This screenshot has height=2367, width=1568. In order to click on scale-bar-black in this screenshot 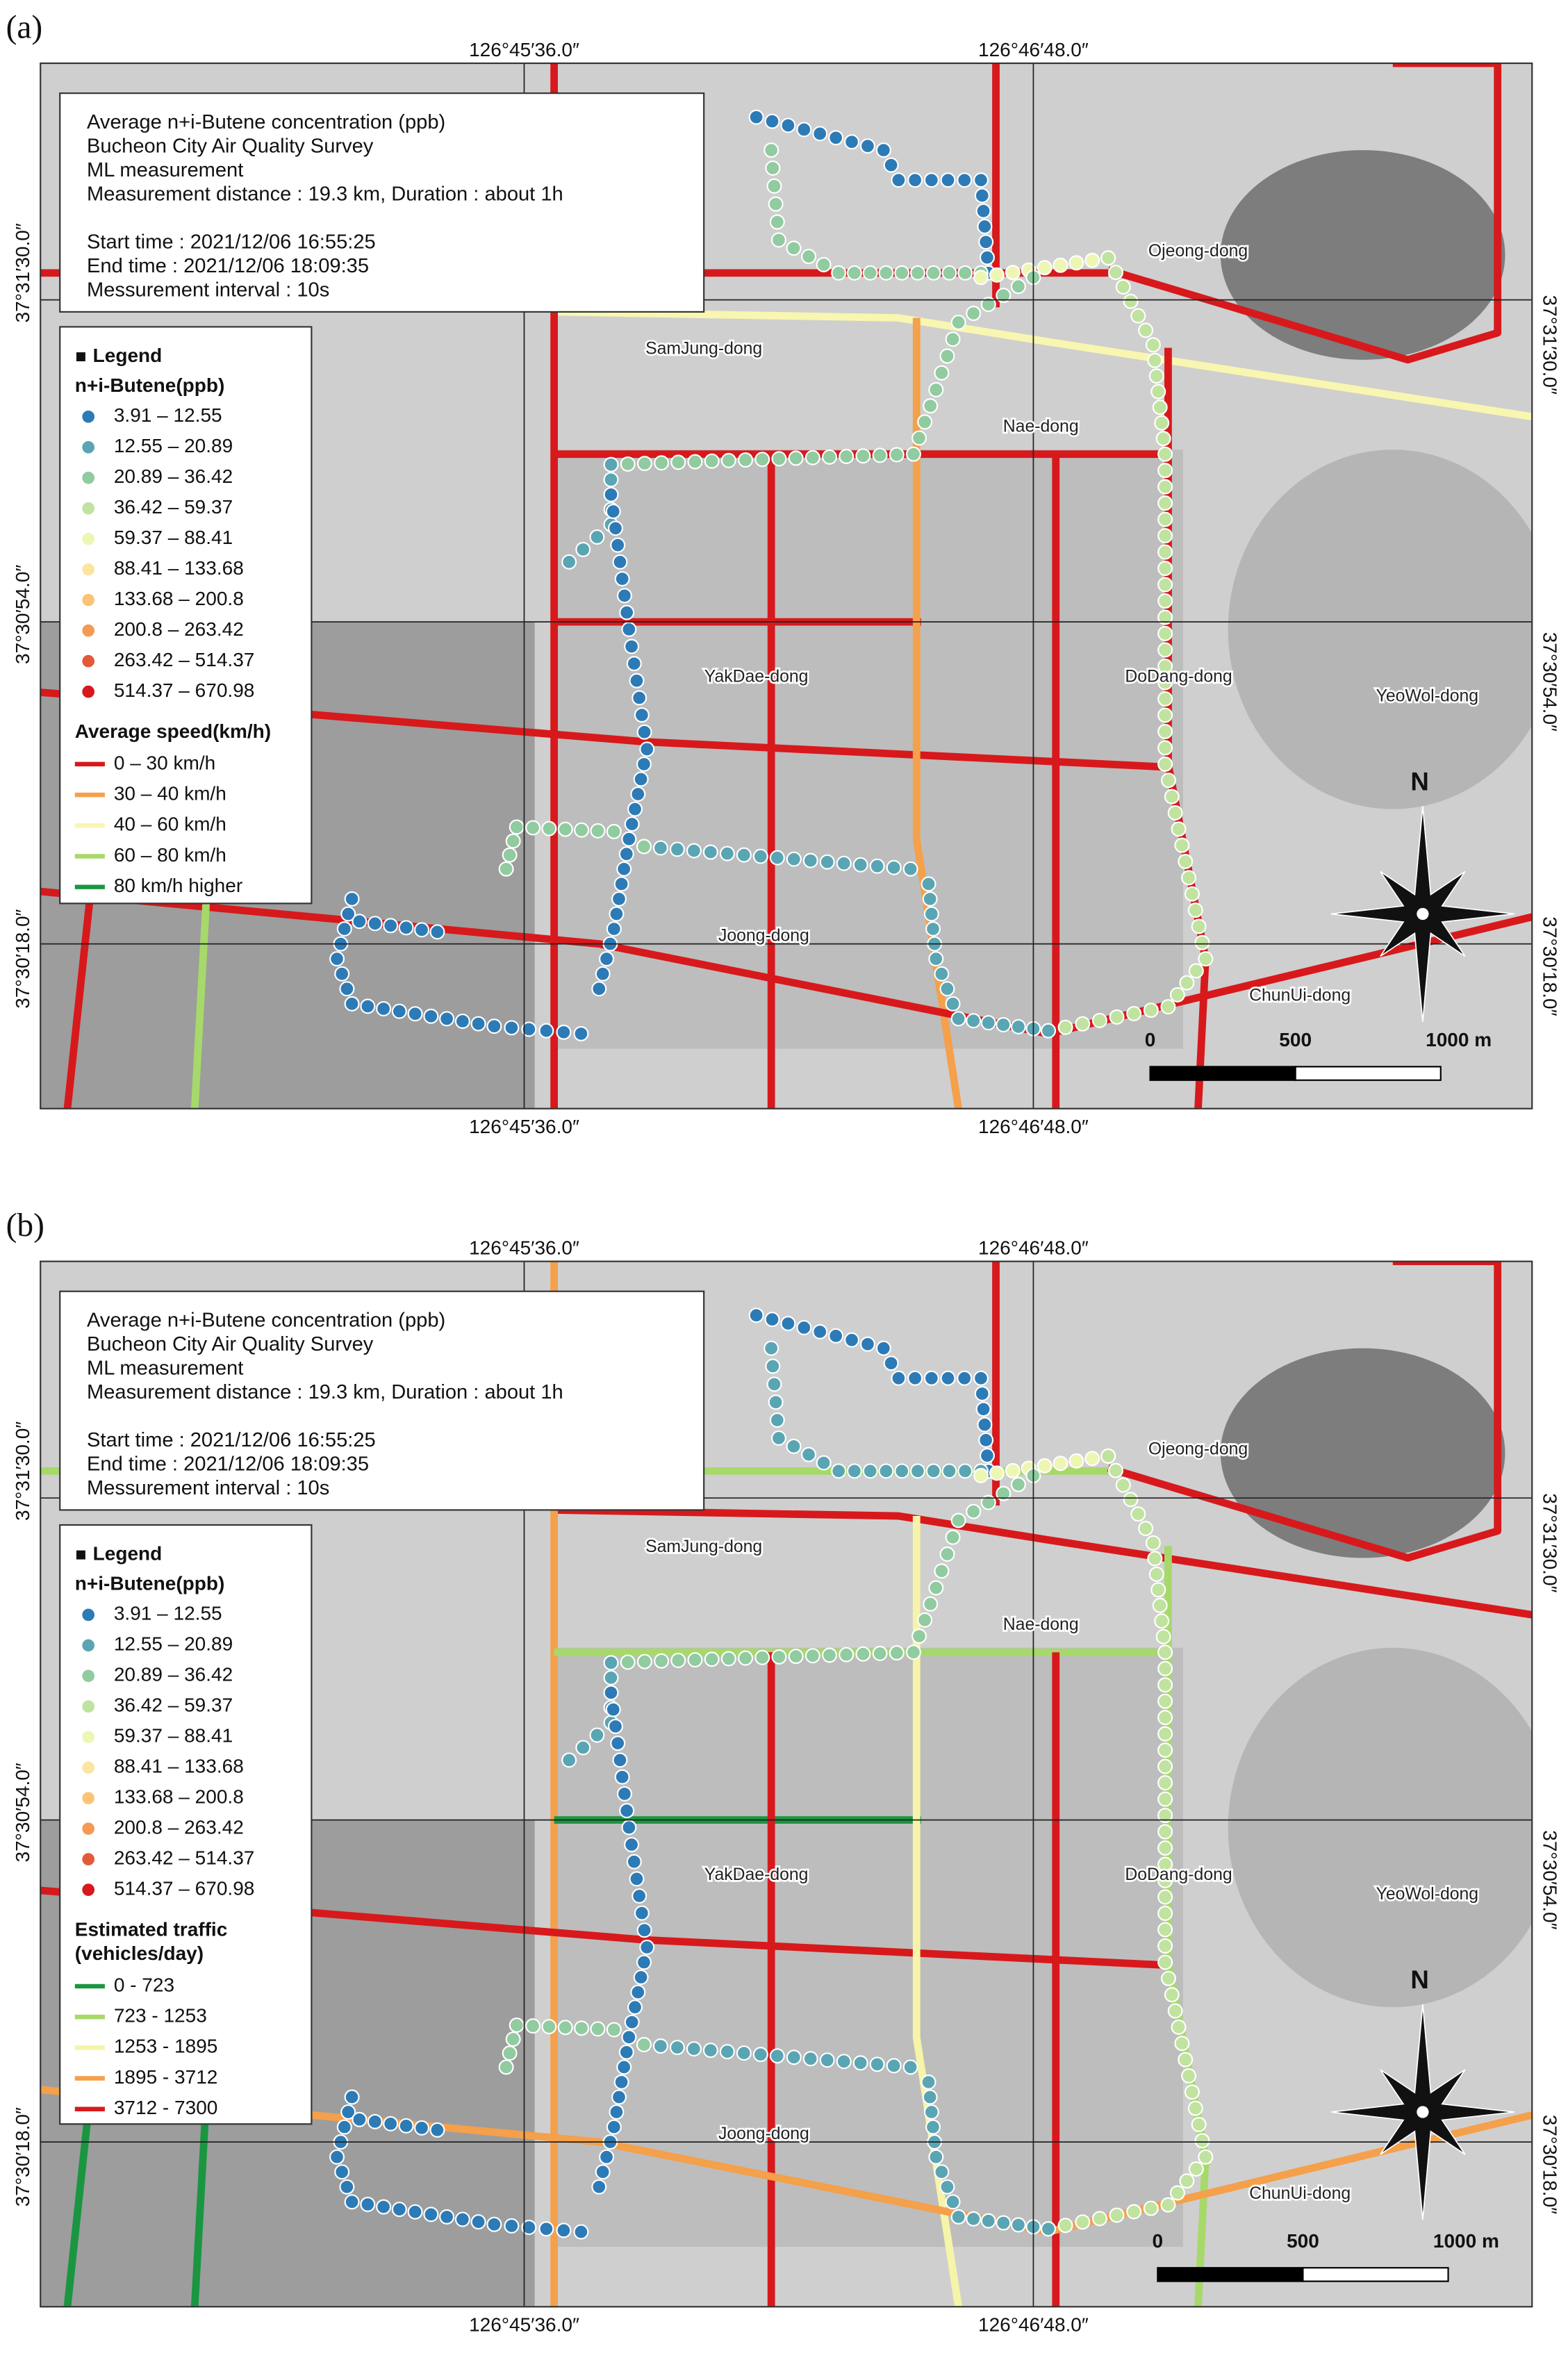, I will do `click(1230, 2274)`.